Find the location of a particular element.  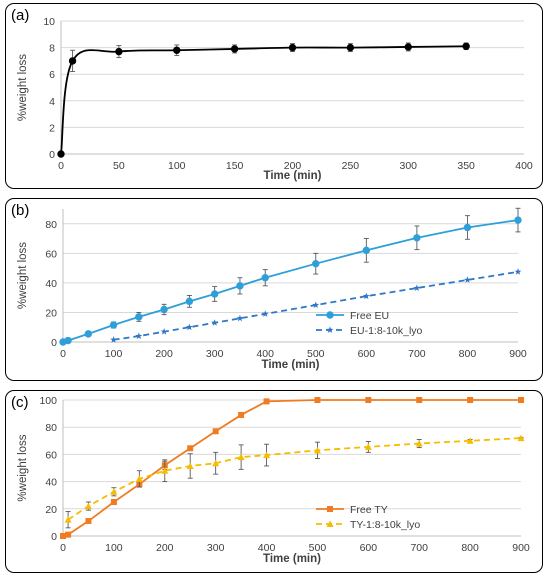

y-tick-label: 4 is located at coordinates (52, 102).